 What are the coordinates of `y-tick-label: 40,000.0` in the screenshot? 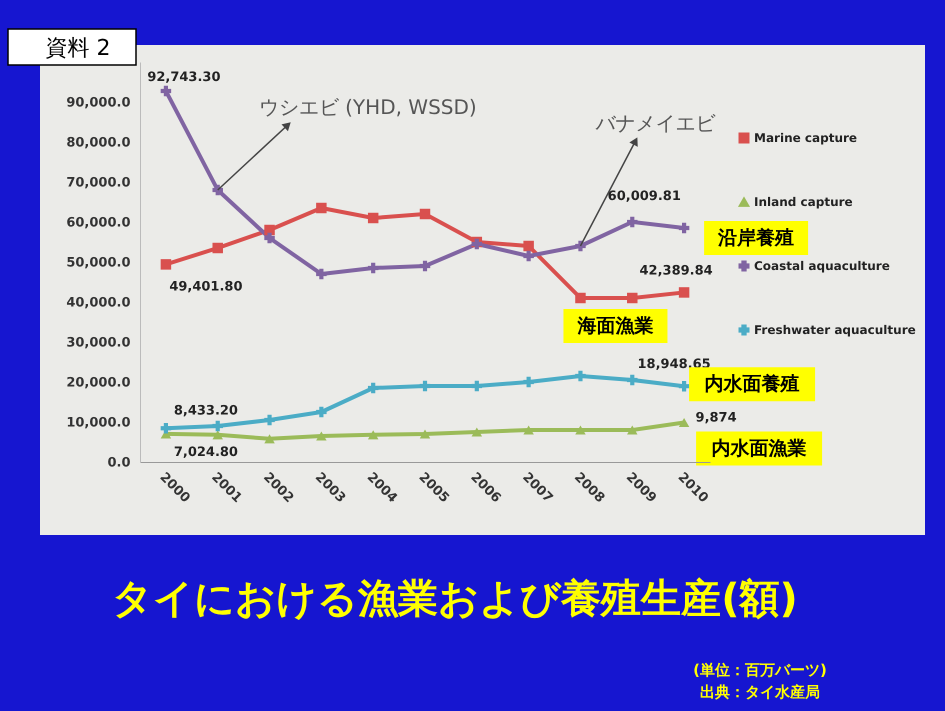 It's located at (98, 303).